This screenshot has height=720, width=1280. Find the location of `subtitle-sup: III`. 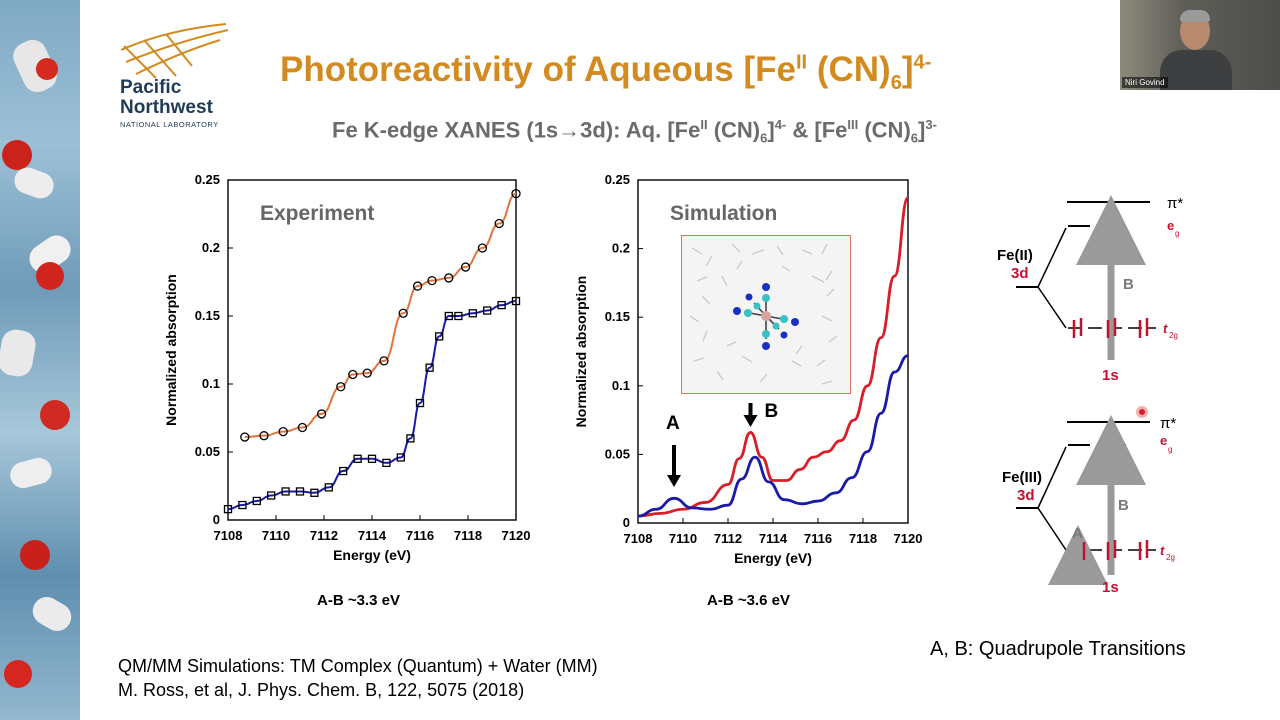

subtitle-sup: III is located at coordinates (853, 124).